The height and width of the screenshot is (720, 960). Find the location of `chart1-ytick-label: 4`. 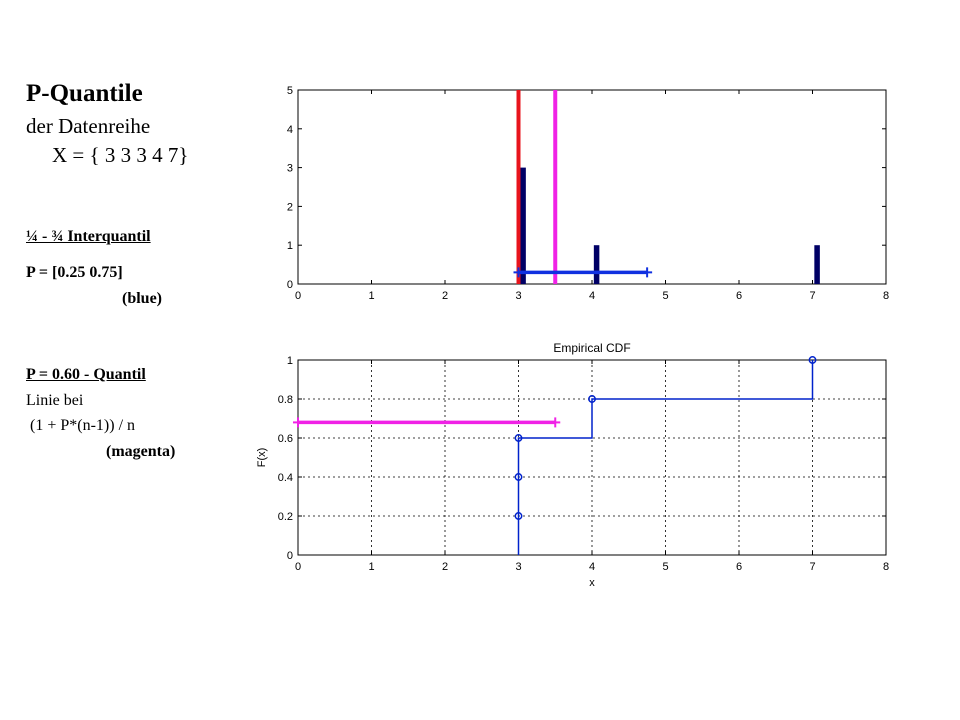

chart1-ytick-label: 4 is located at coordinates (290, 130).